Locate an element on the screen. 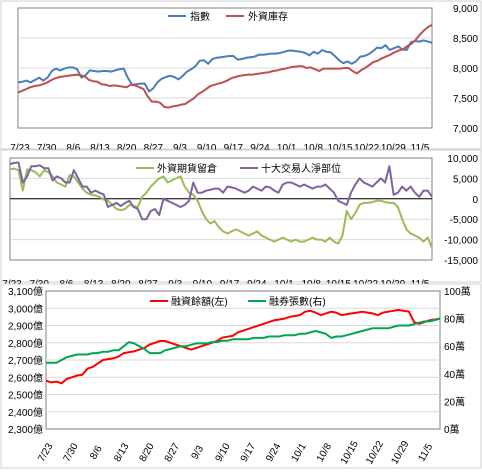 This screenshot has width=482, height=475. bottom-y2-tick-label: 40萬 is located at coordinates (454, 374).